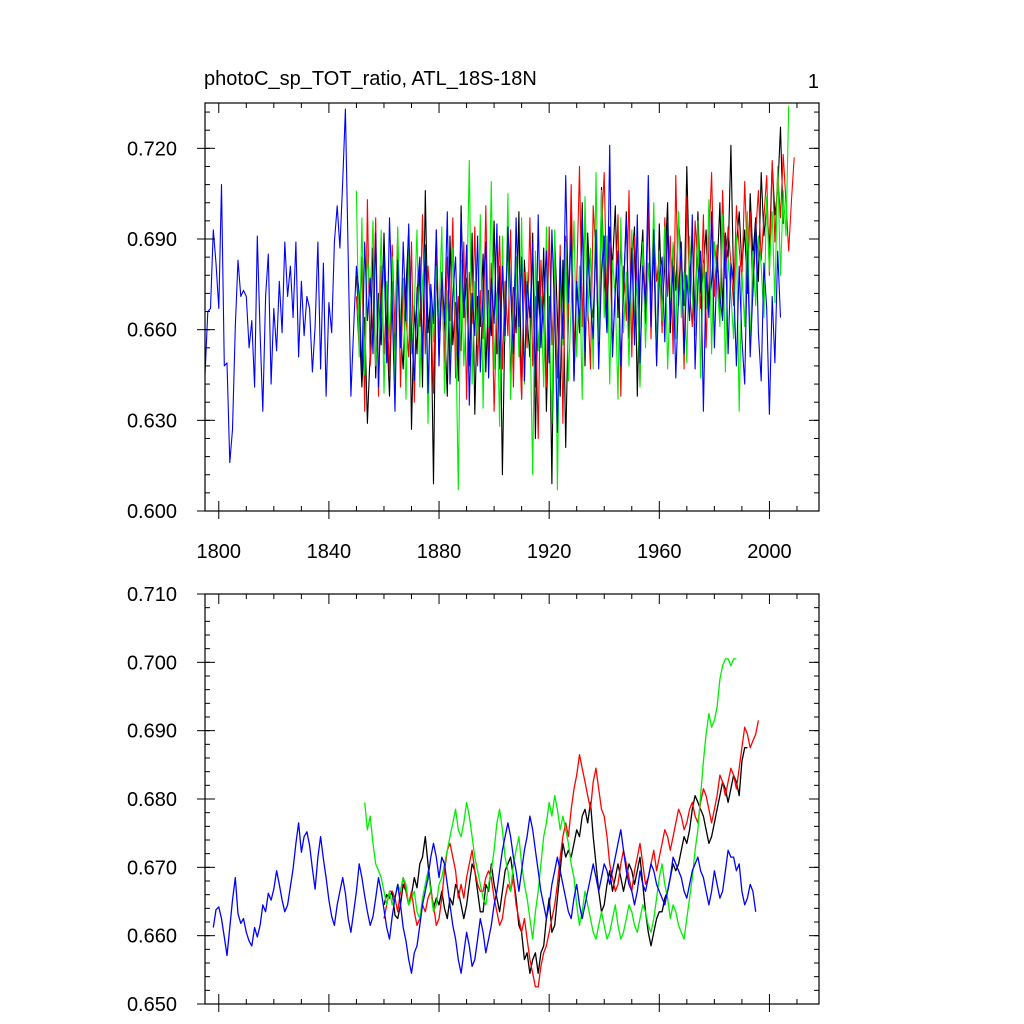 The height and width of the screenshot is (1024, 1024). What do you see at coordinates (152, 1005) in the screenshot?
I see `y-tick-label: 0.650` at bounding box center [152, 1005].